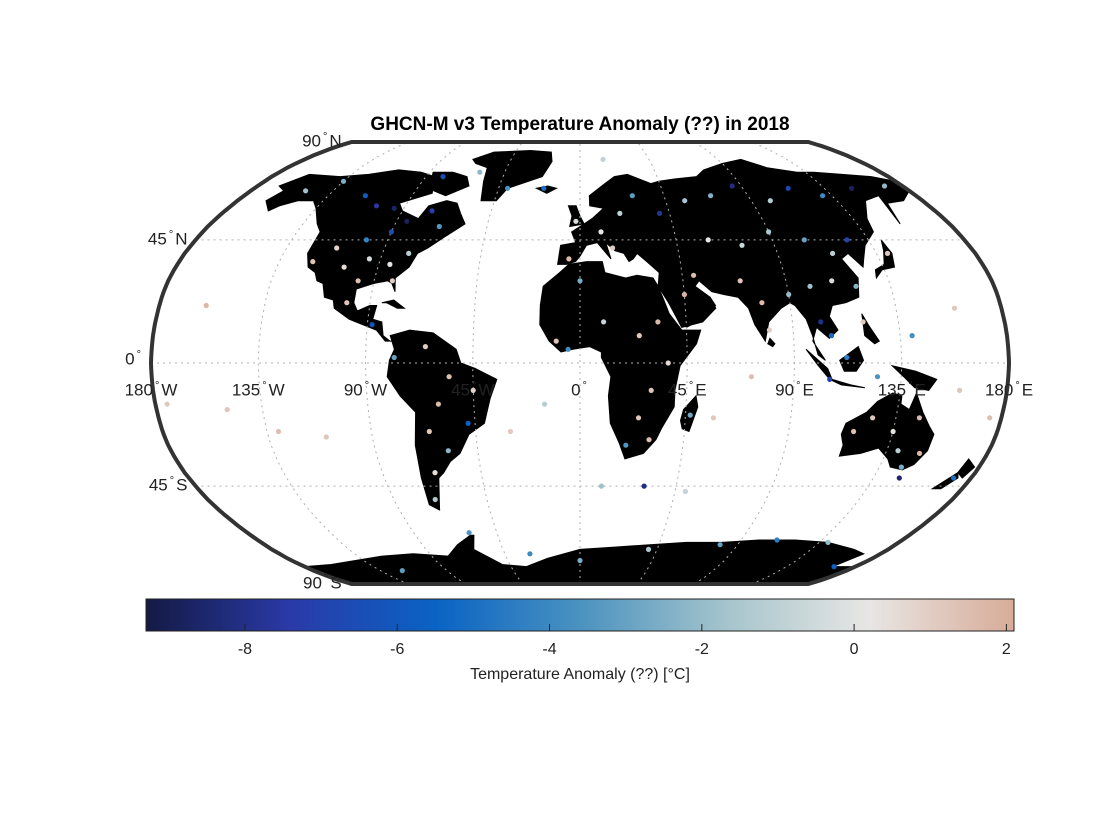 This screenshot has width=1120, height=840. Describe the element at coordinates (245, 650) in the screenshot. I see `colorbar-tick-label: -8` at that location.